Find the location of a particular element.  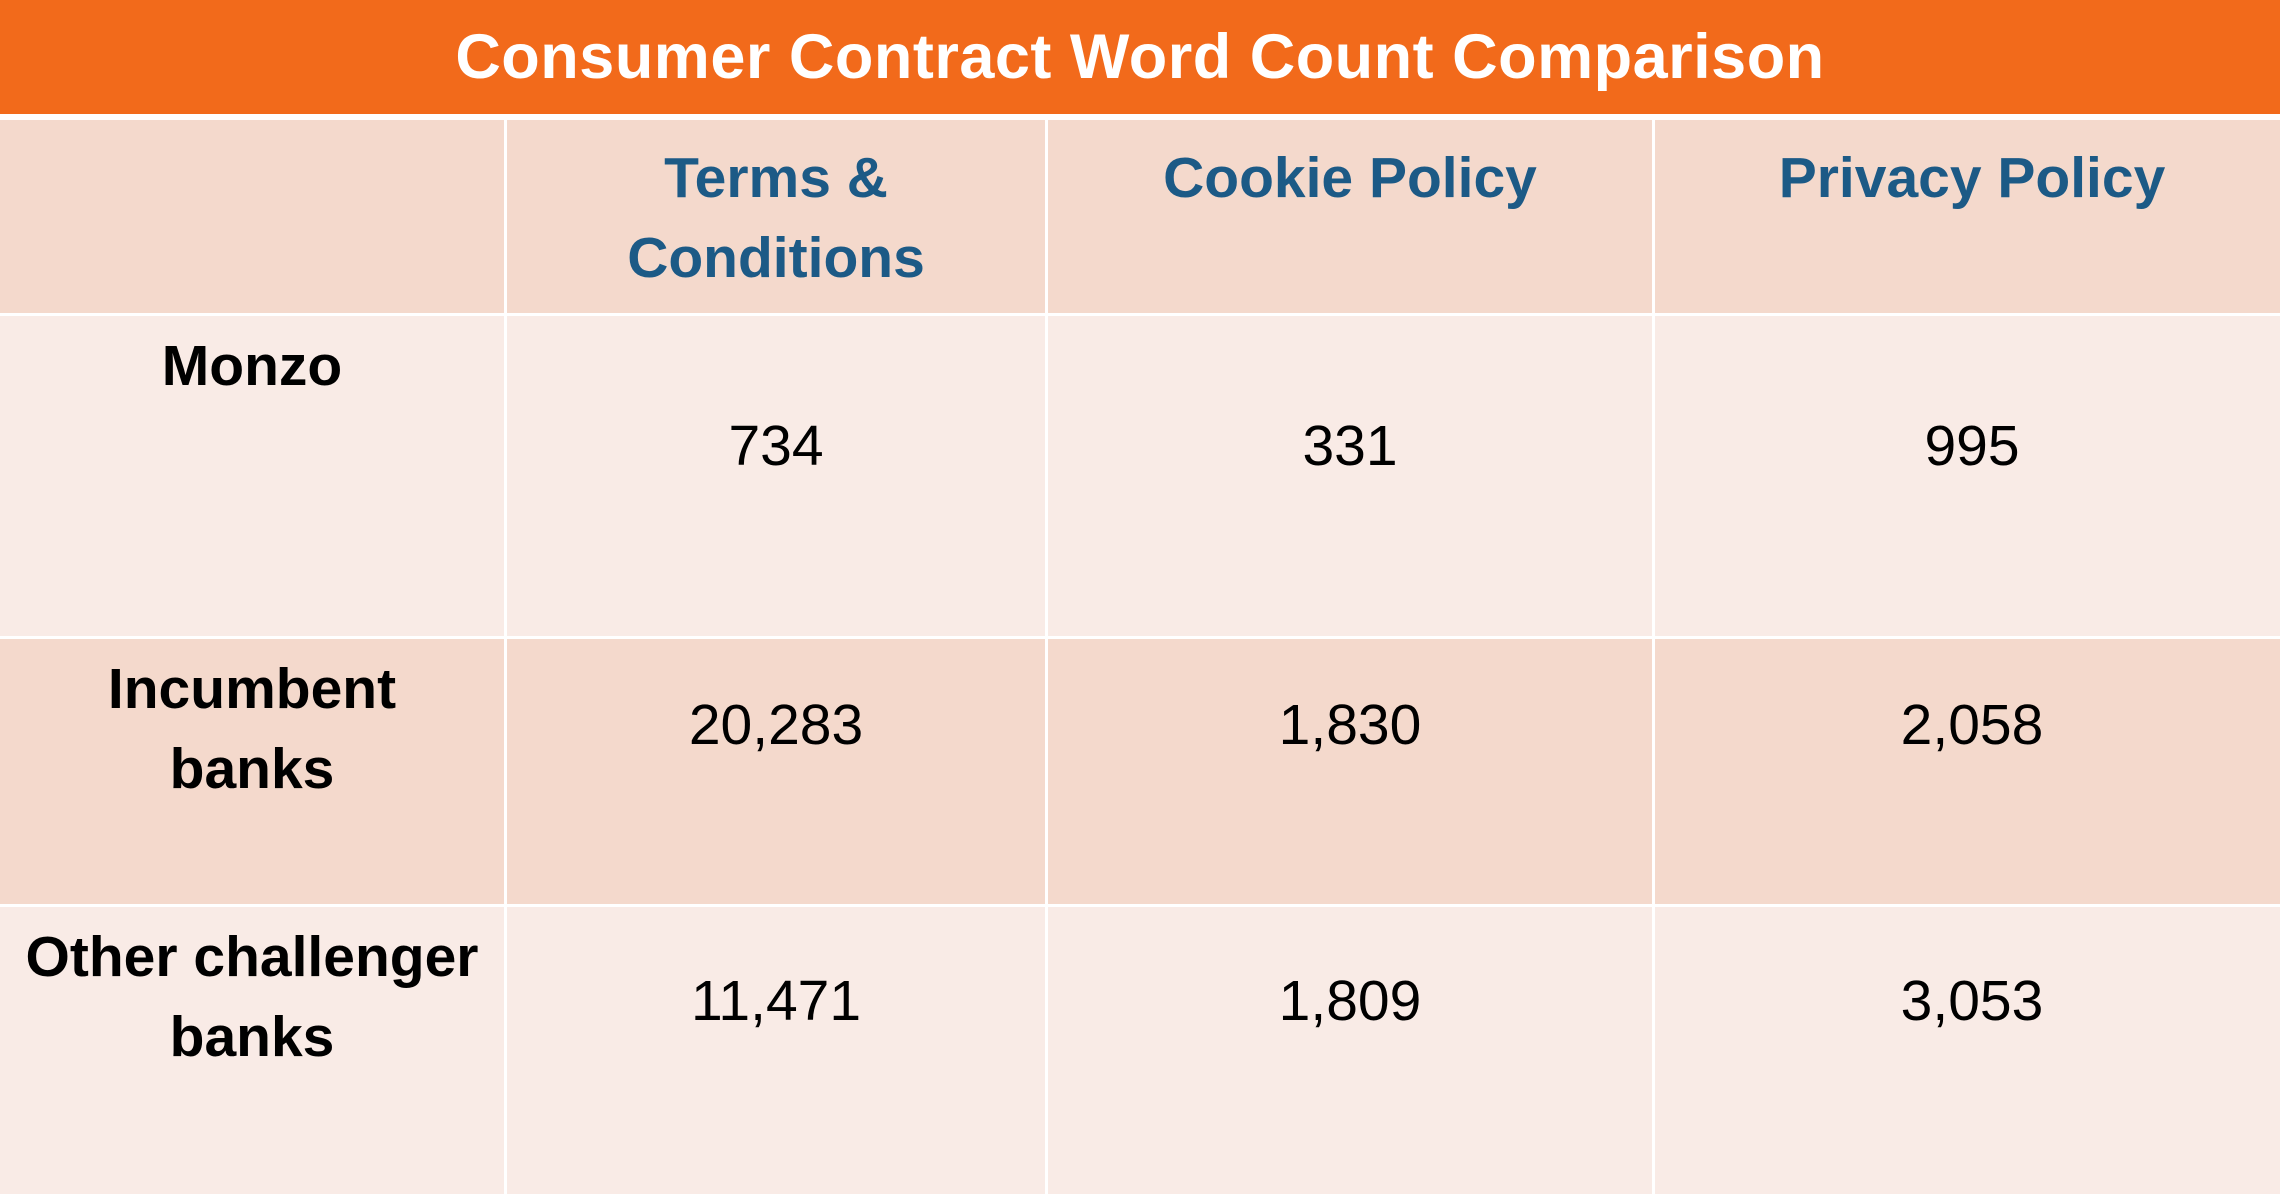

table-title: Consumer Contract Word Count Comparison is located at coordinates (1140, 57).